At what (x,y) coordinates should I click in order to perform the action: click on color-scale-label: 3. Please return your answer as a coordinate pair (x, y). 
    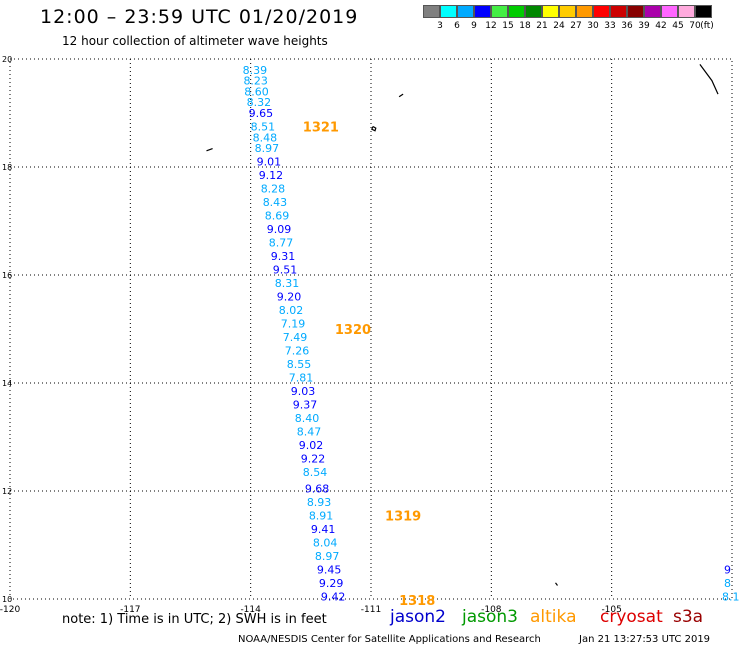
    Looking at the image, I should click on (440, 26).